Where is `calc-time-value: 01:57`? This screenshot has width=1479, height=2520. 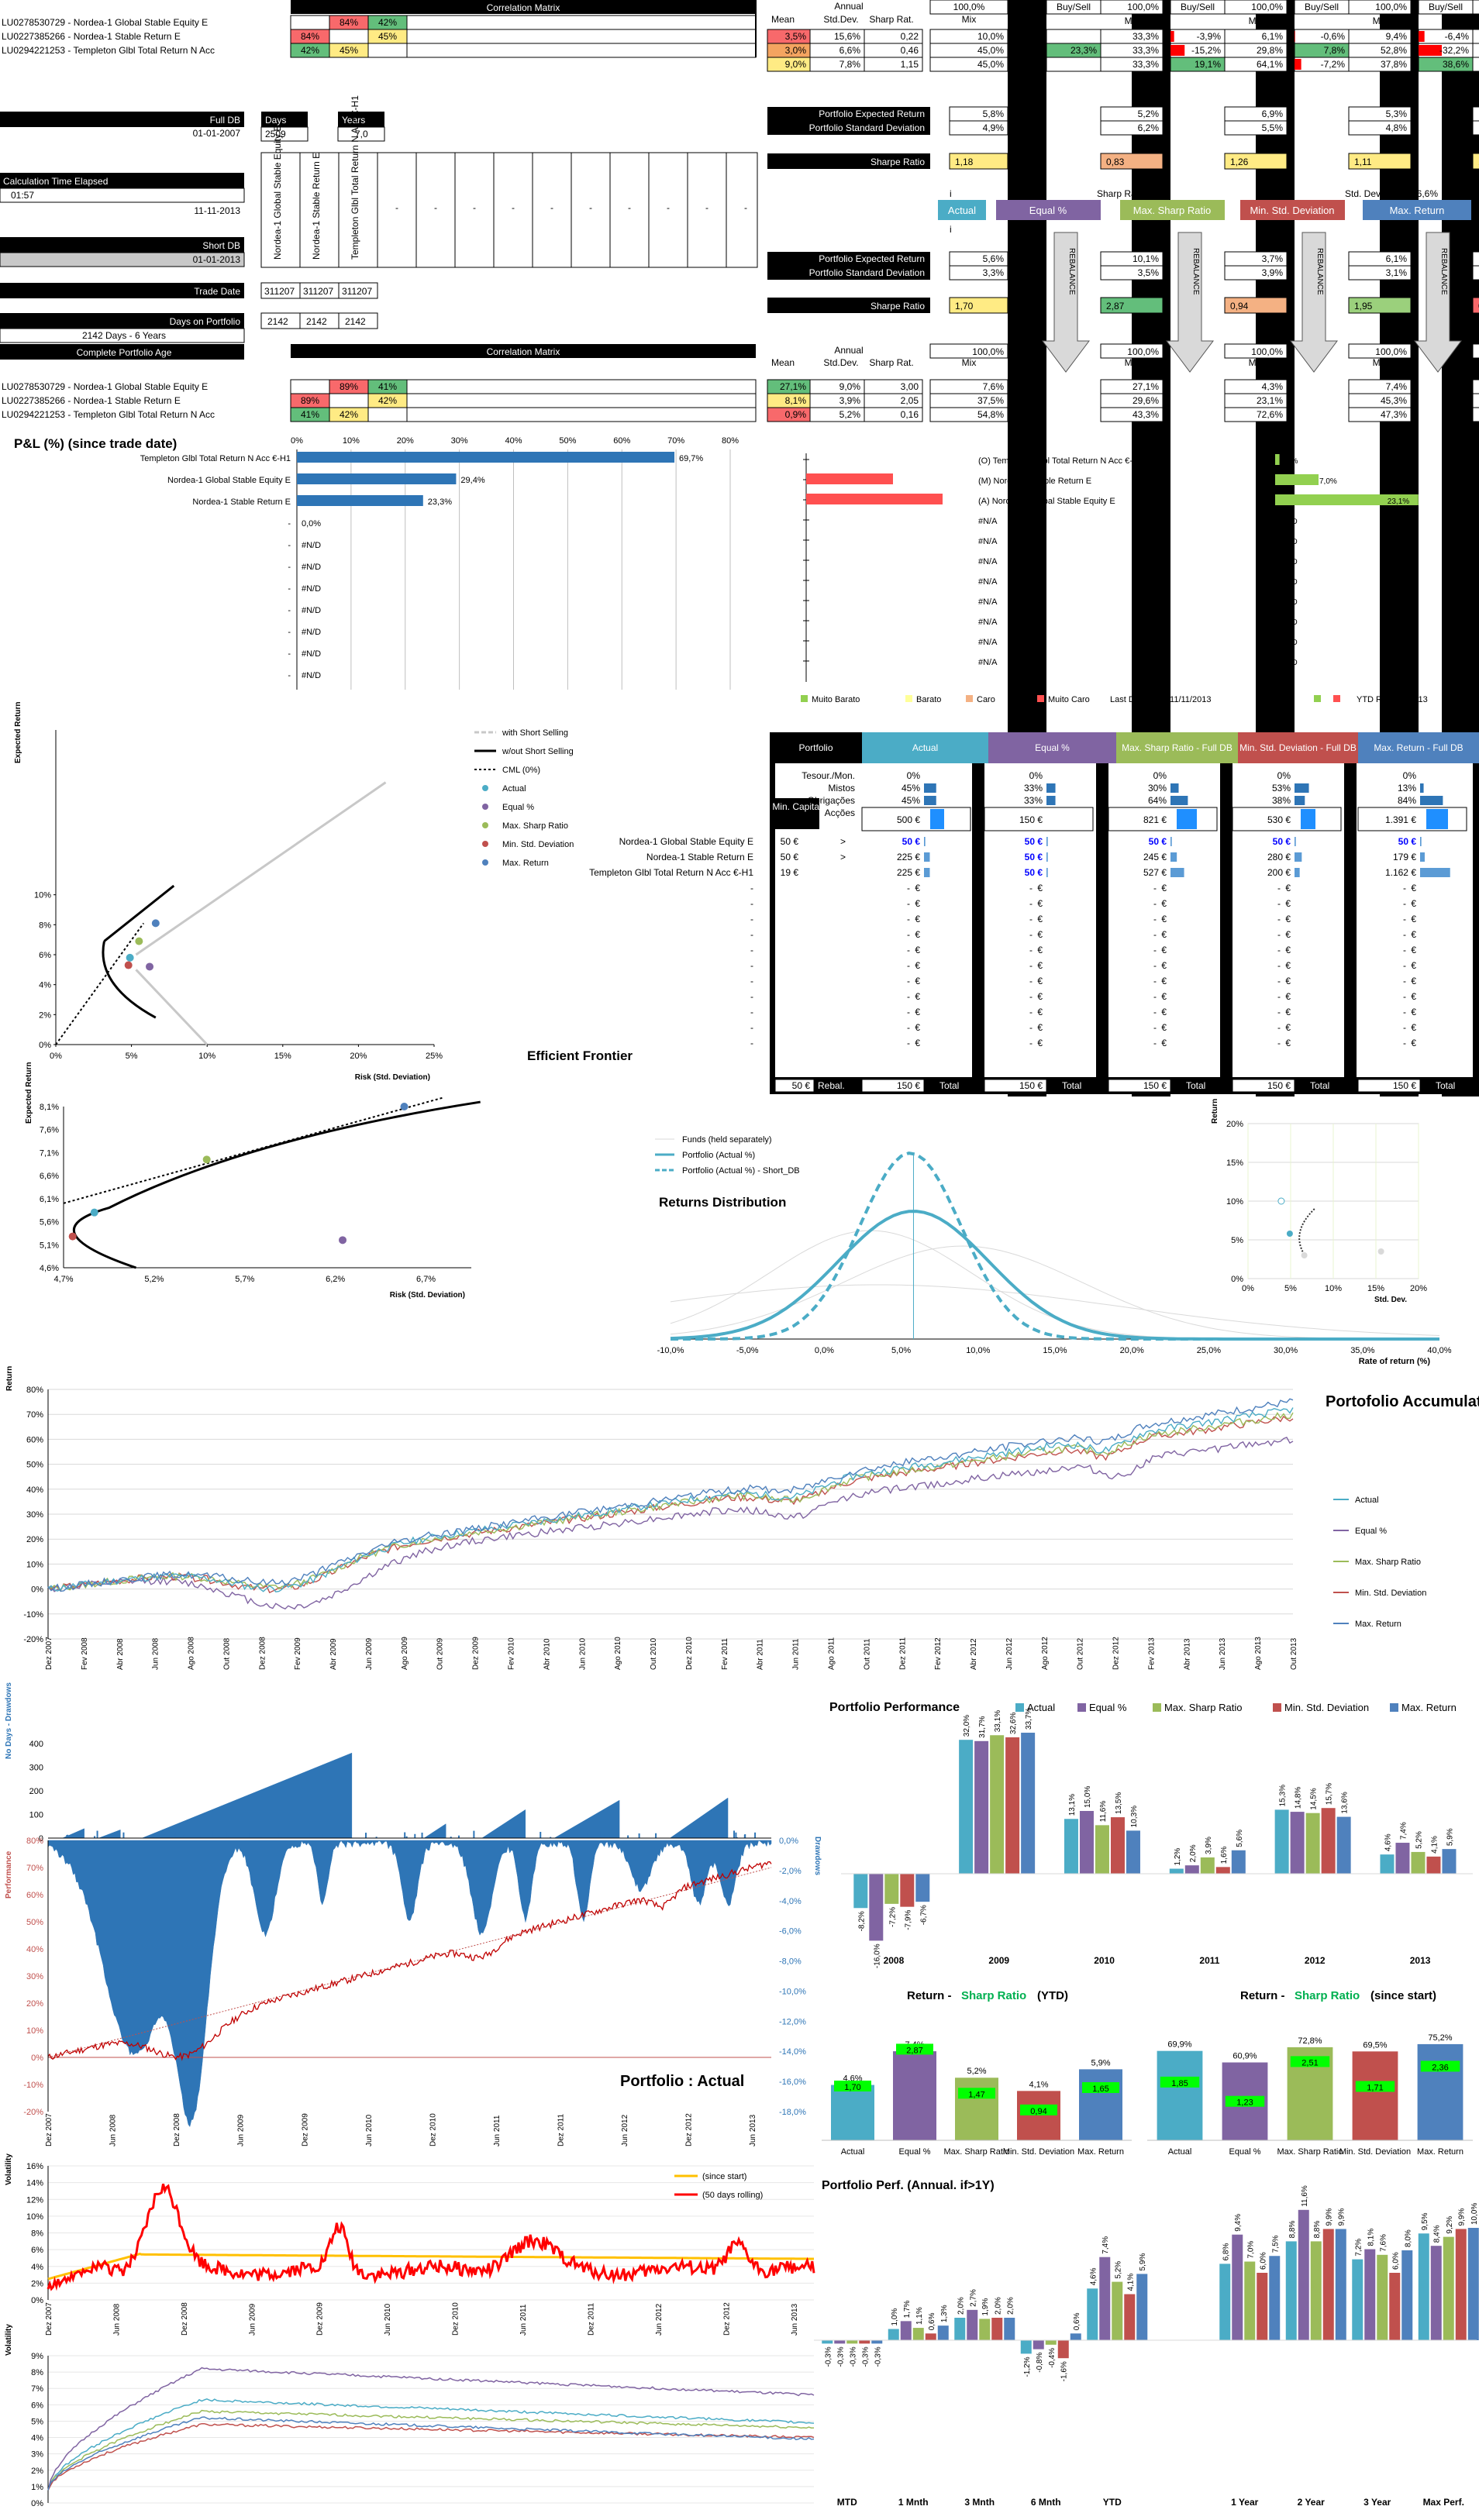 calc-time-value: 01:57 is located at coordinates (22, 196).